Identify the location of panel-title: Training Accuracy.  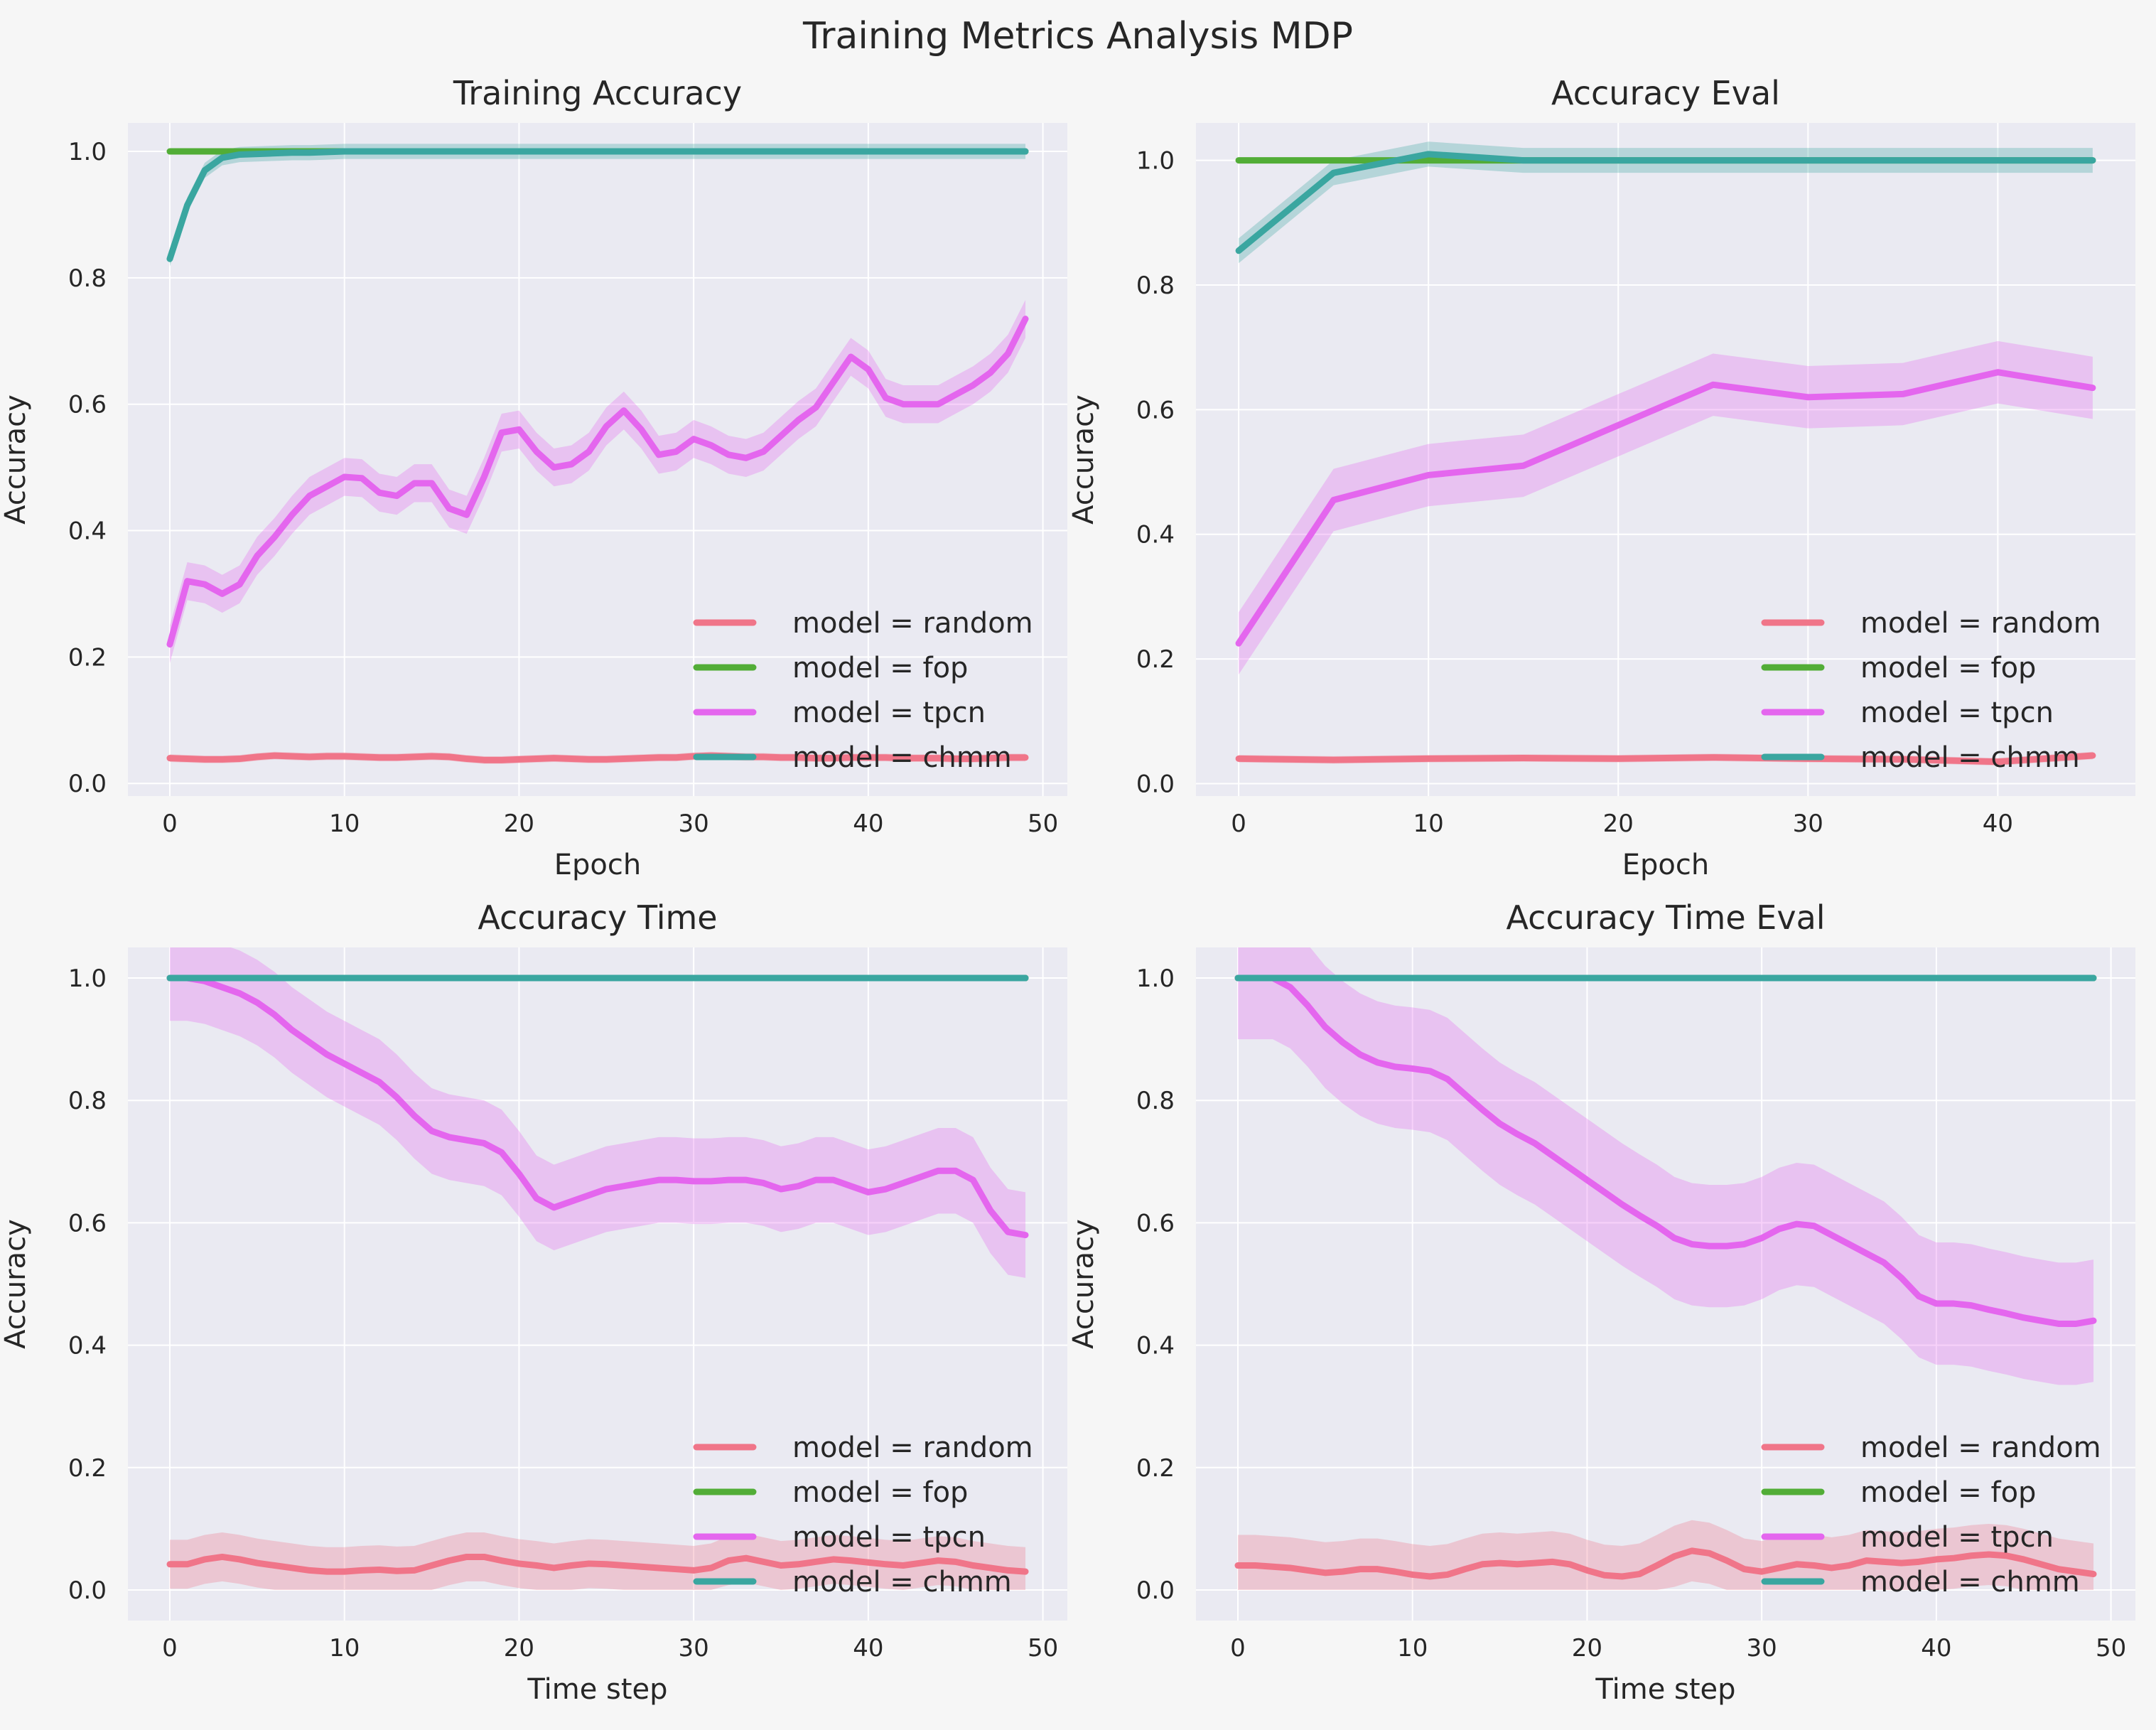
(597, 93).